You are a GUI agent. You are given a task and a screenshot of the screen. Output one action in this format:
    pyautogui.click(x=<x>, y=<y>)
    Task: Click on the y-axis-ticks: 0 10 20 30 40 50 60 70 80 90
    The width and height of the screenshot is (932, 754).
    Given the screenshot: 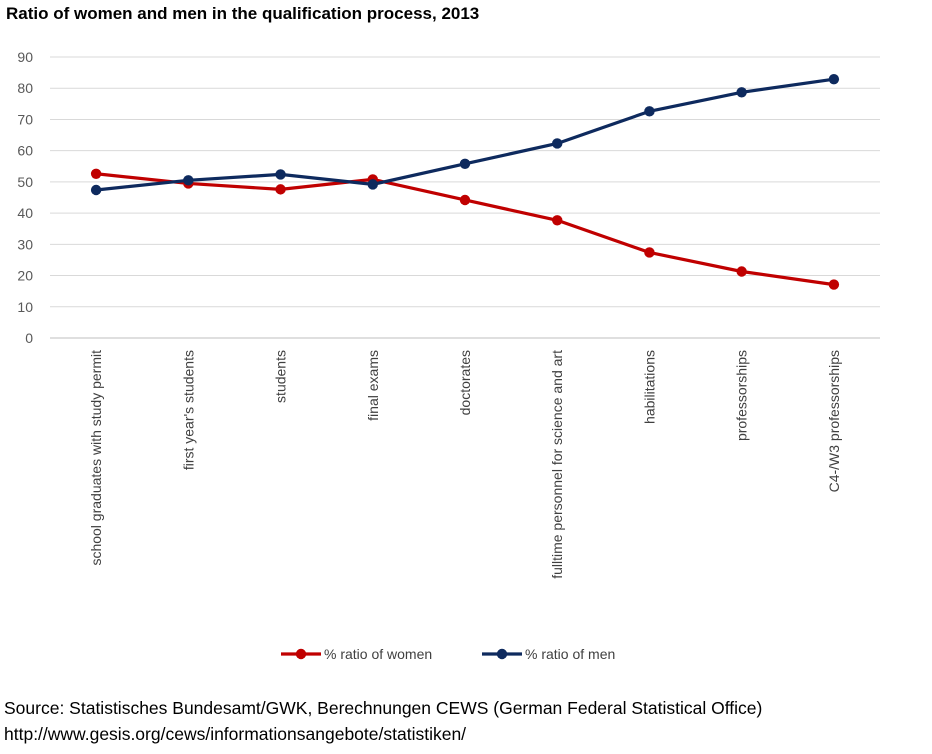 What is the action you would take?
    pyautogui.click(x=25, y=197)
    